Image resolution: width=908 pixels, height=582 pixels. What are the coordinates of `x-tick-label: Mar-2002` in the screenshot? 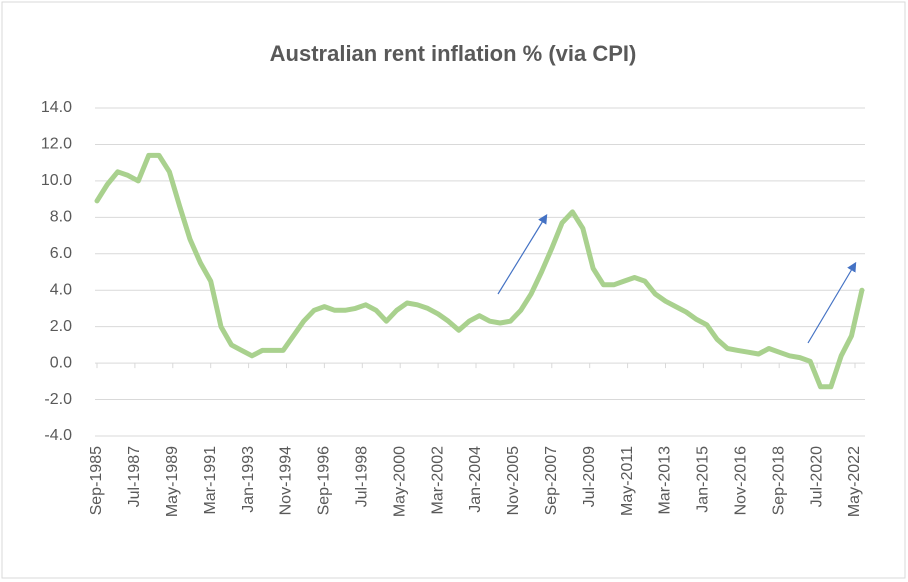 It's located at (437, 480).